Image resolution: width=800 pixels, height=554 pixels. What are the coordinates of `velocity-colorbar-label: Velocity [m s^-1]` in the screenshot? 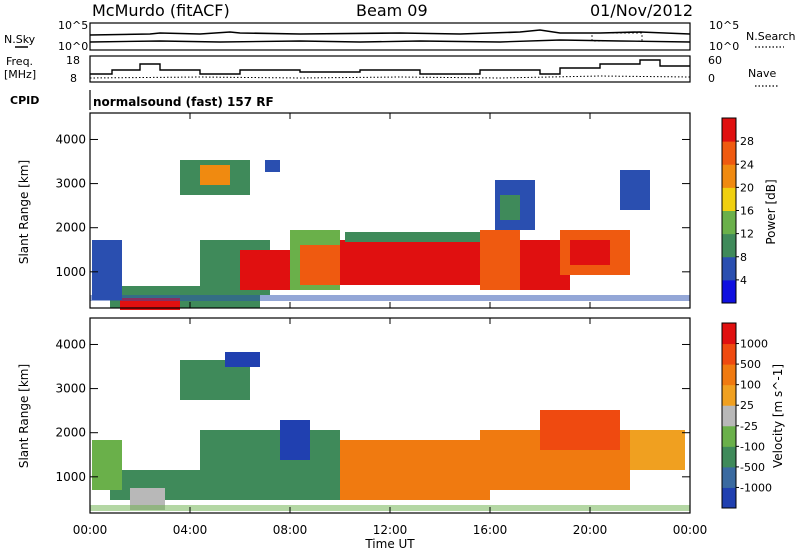 It's located at (778, 416).